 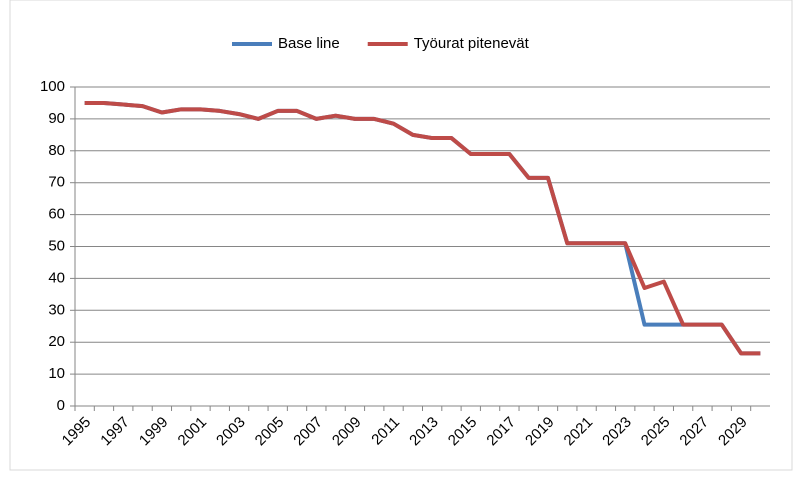 I want to click on legend-label: Base line, so click(x=309, y=43).